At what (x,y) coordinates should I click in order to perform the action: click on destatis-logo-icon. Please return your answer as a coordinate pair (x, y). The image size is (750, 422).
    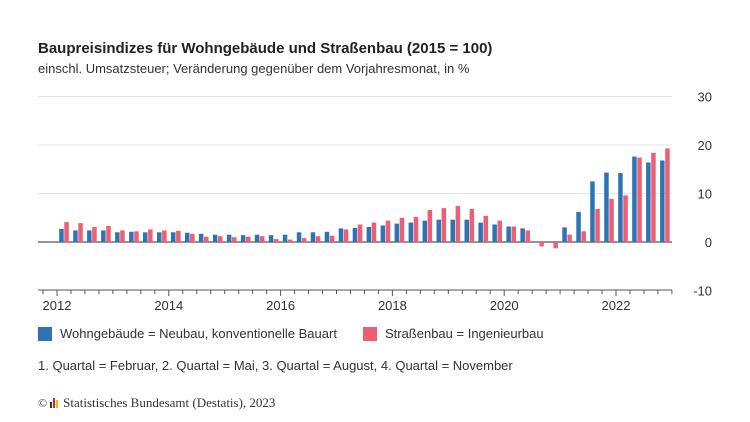
    Looking at the image, I should click on (54, 403).